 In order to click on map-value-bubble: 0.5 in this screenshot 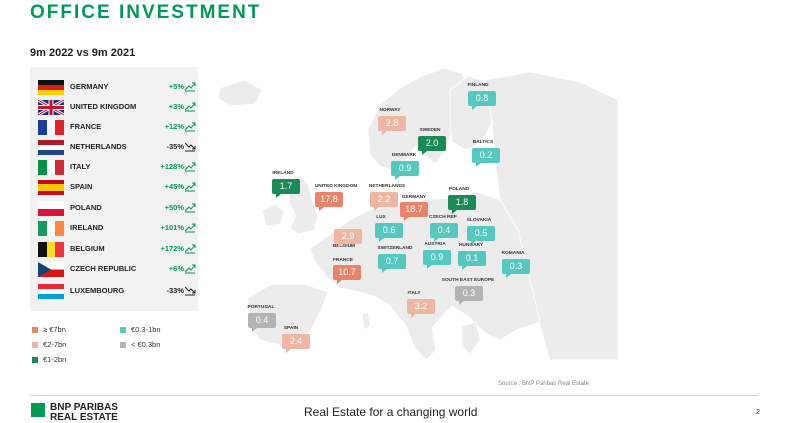, I will do `click(481, 235)`.